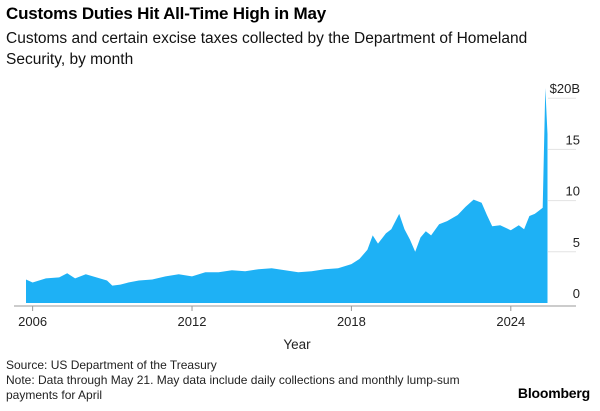 The width and height of the screenshot is (600, 411). I want to click on y-tick-label: 5, so click(576, 242).